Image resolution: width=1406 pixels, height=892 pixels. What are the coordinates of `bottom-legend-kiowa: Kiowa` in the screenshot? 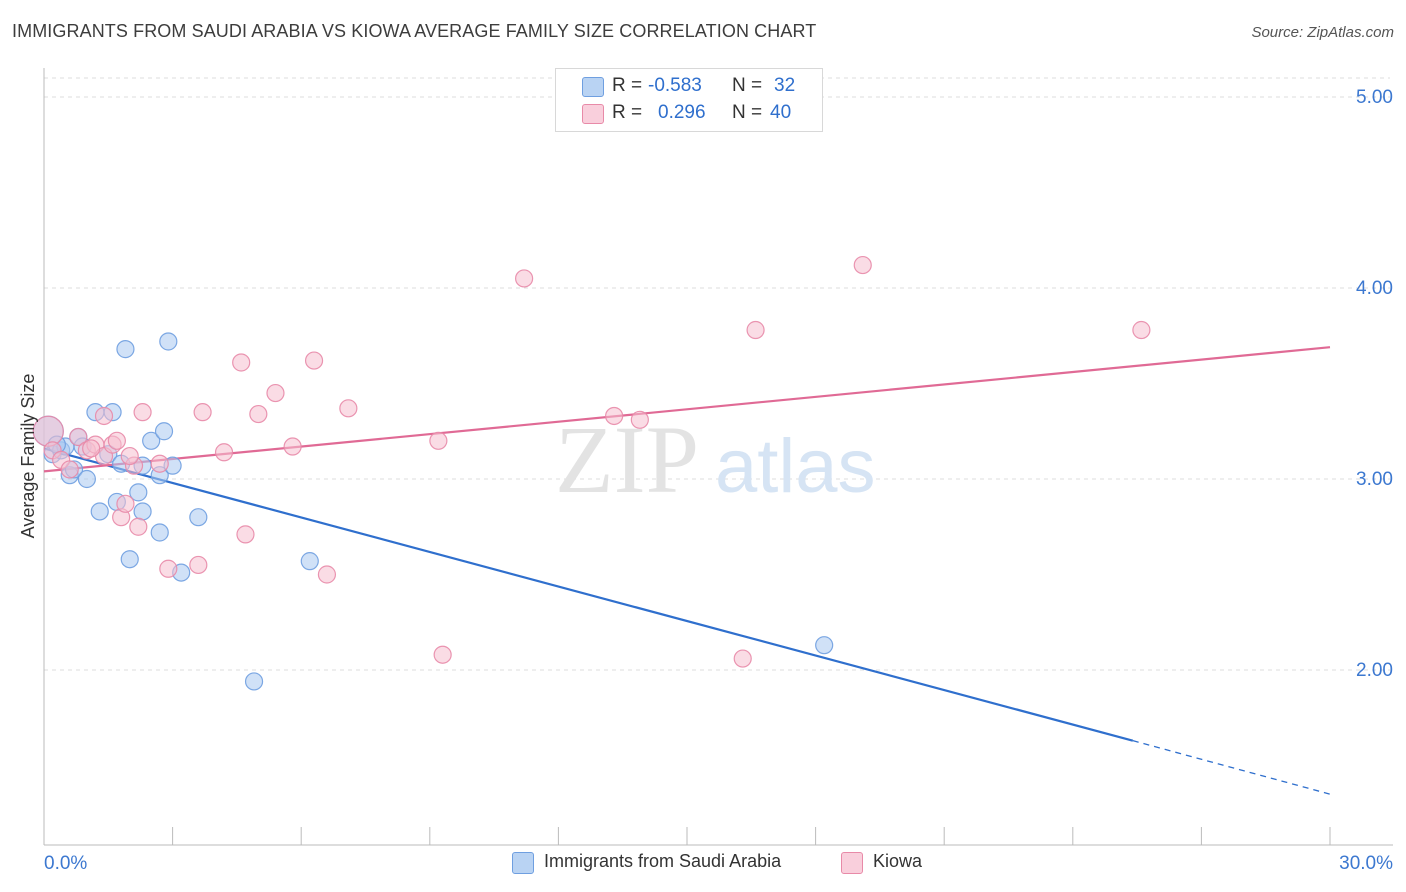 It's located at (898, 861).